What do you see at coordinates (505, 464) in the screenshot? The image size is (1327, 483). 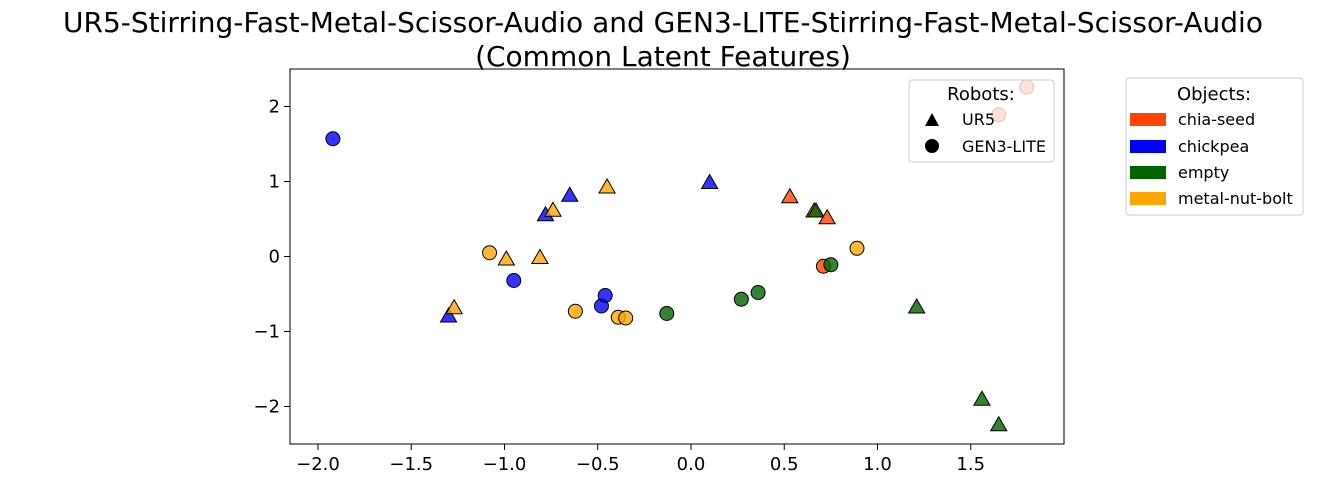 I see `x-tick-label: −1.0` at bounding box center [505, 464].